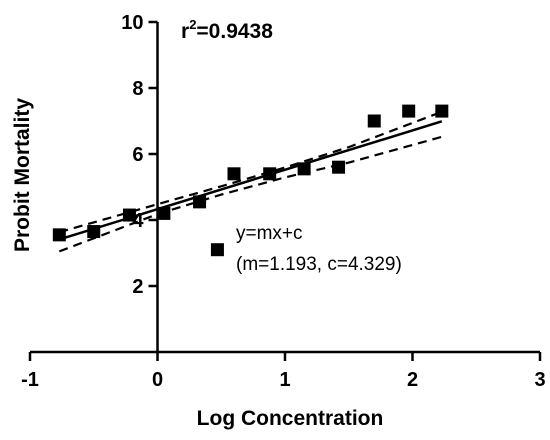 This screenshot has width=550, height=440. What do you see at coordinates (137, 89) in the screenshot?
I see `y-tick-label: 8` at bounding box center [137, 89].